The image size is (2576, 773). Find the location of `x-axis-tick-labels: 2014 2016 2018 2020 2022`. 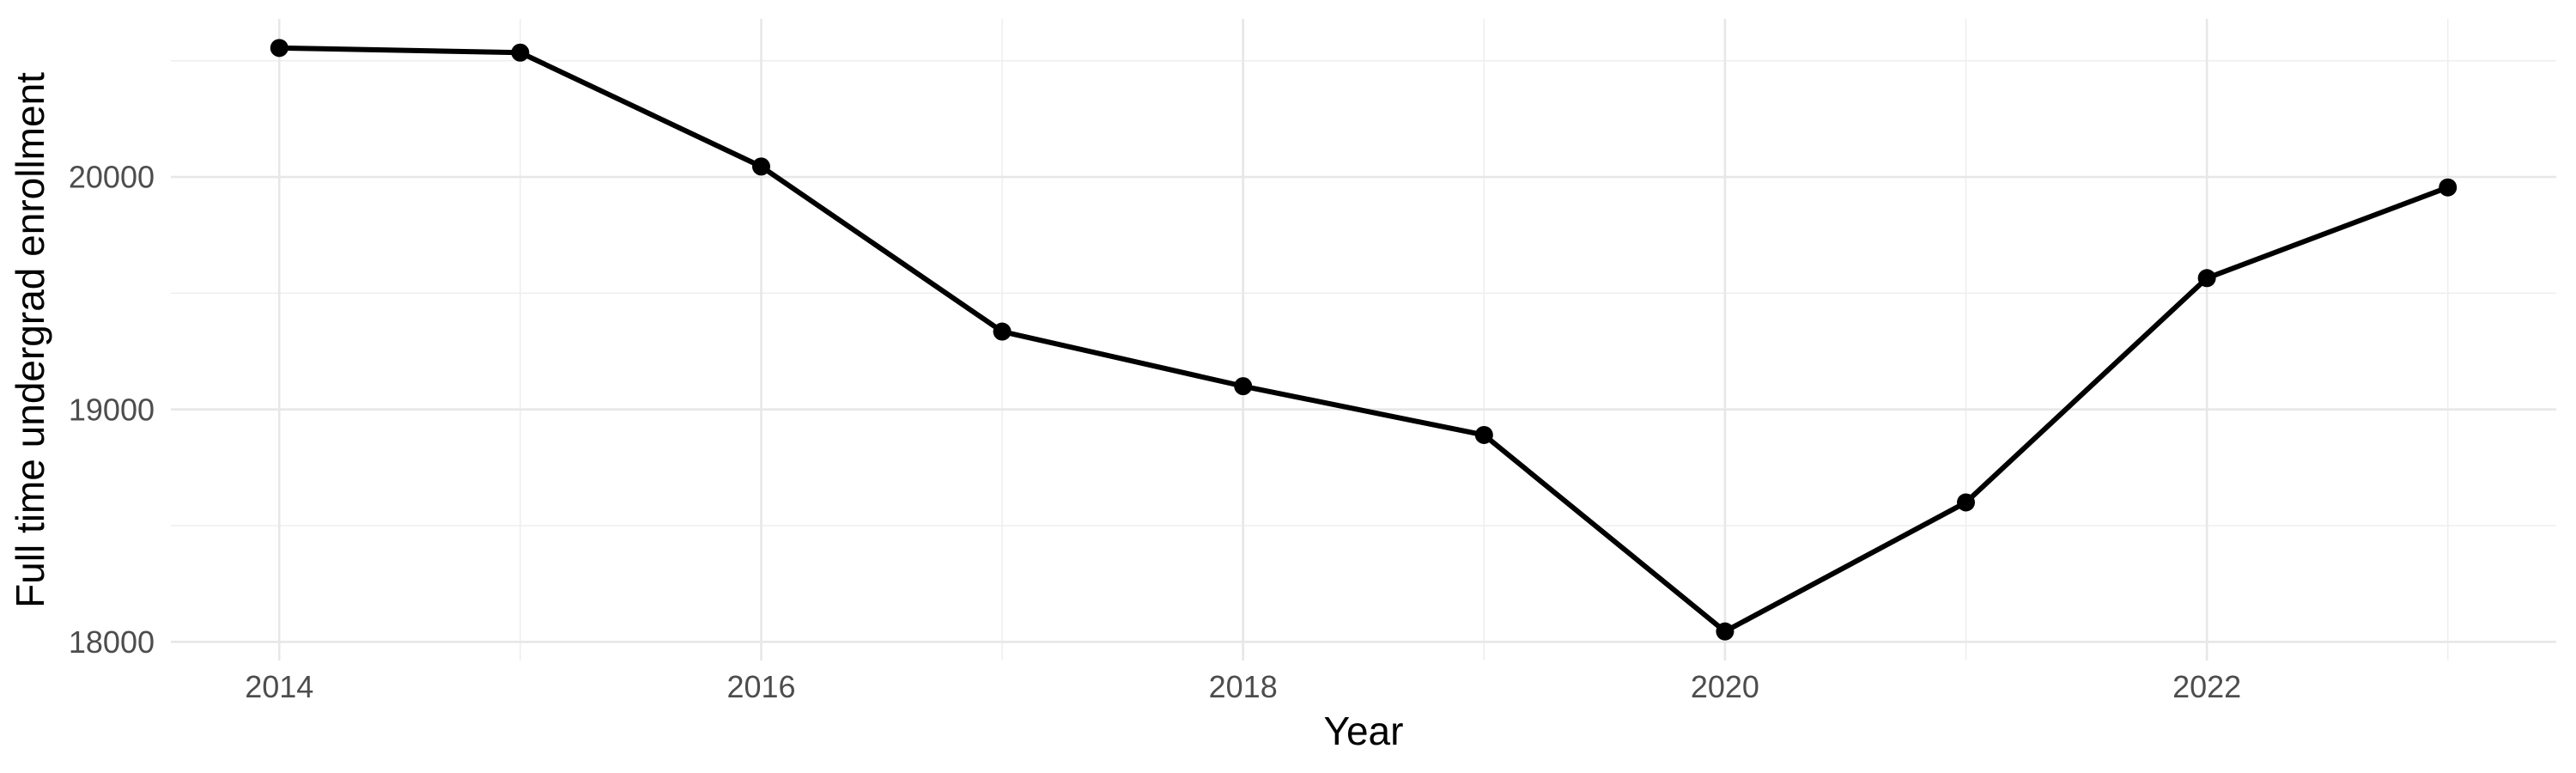

x-axis-tick-labels: 2014 2016 2018 2020 2022 is located at coordinates (1243, 686).